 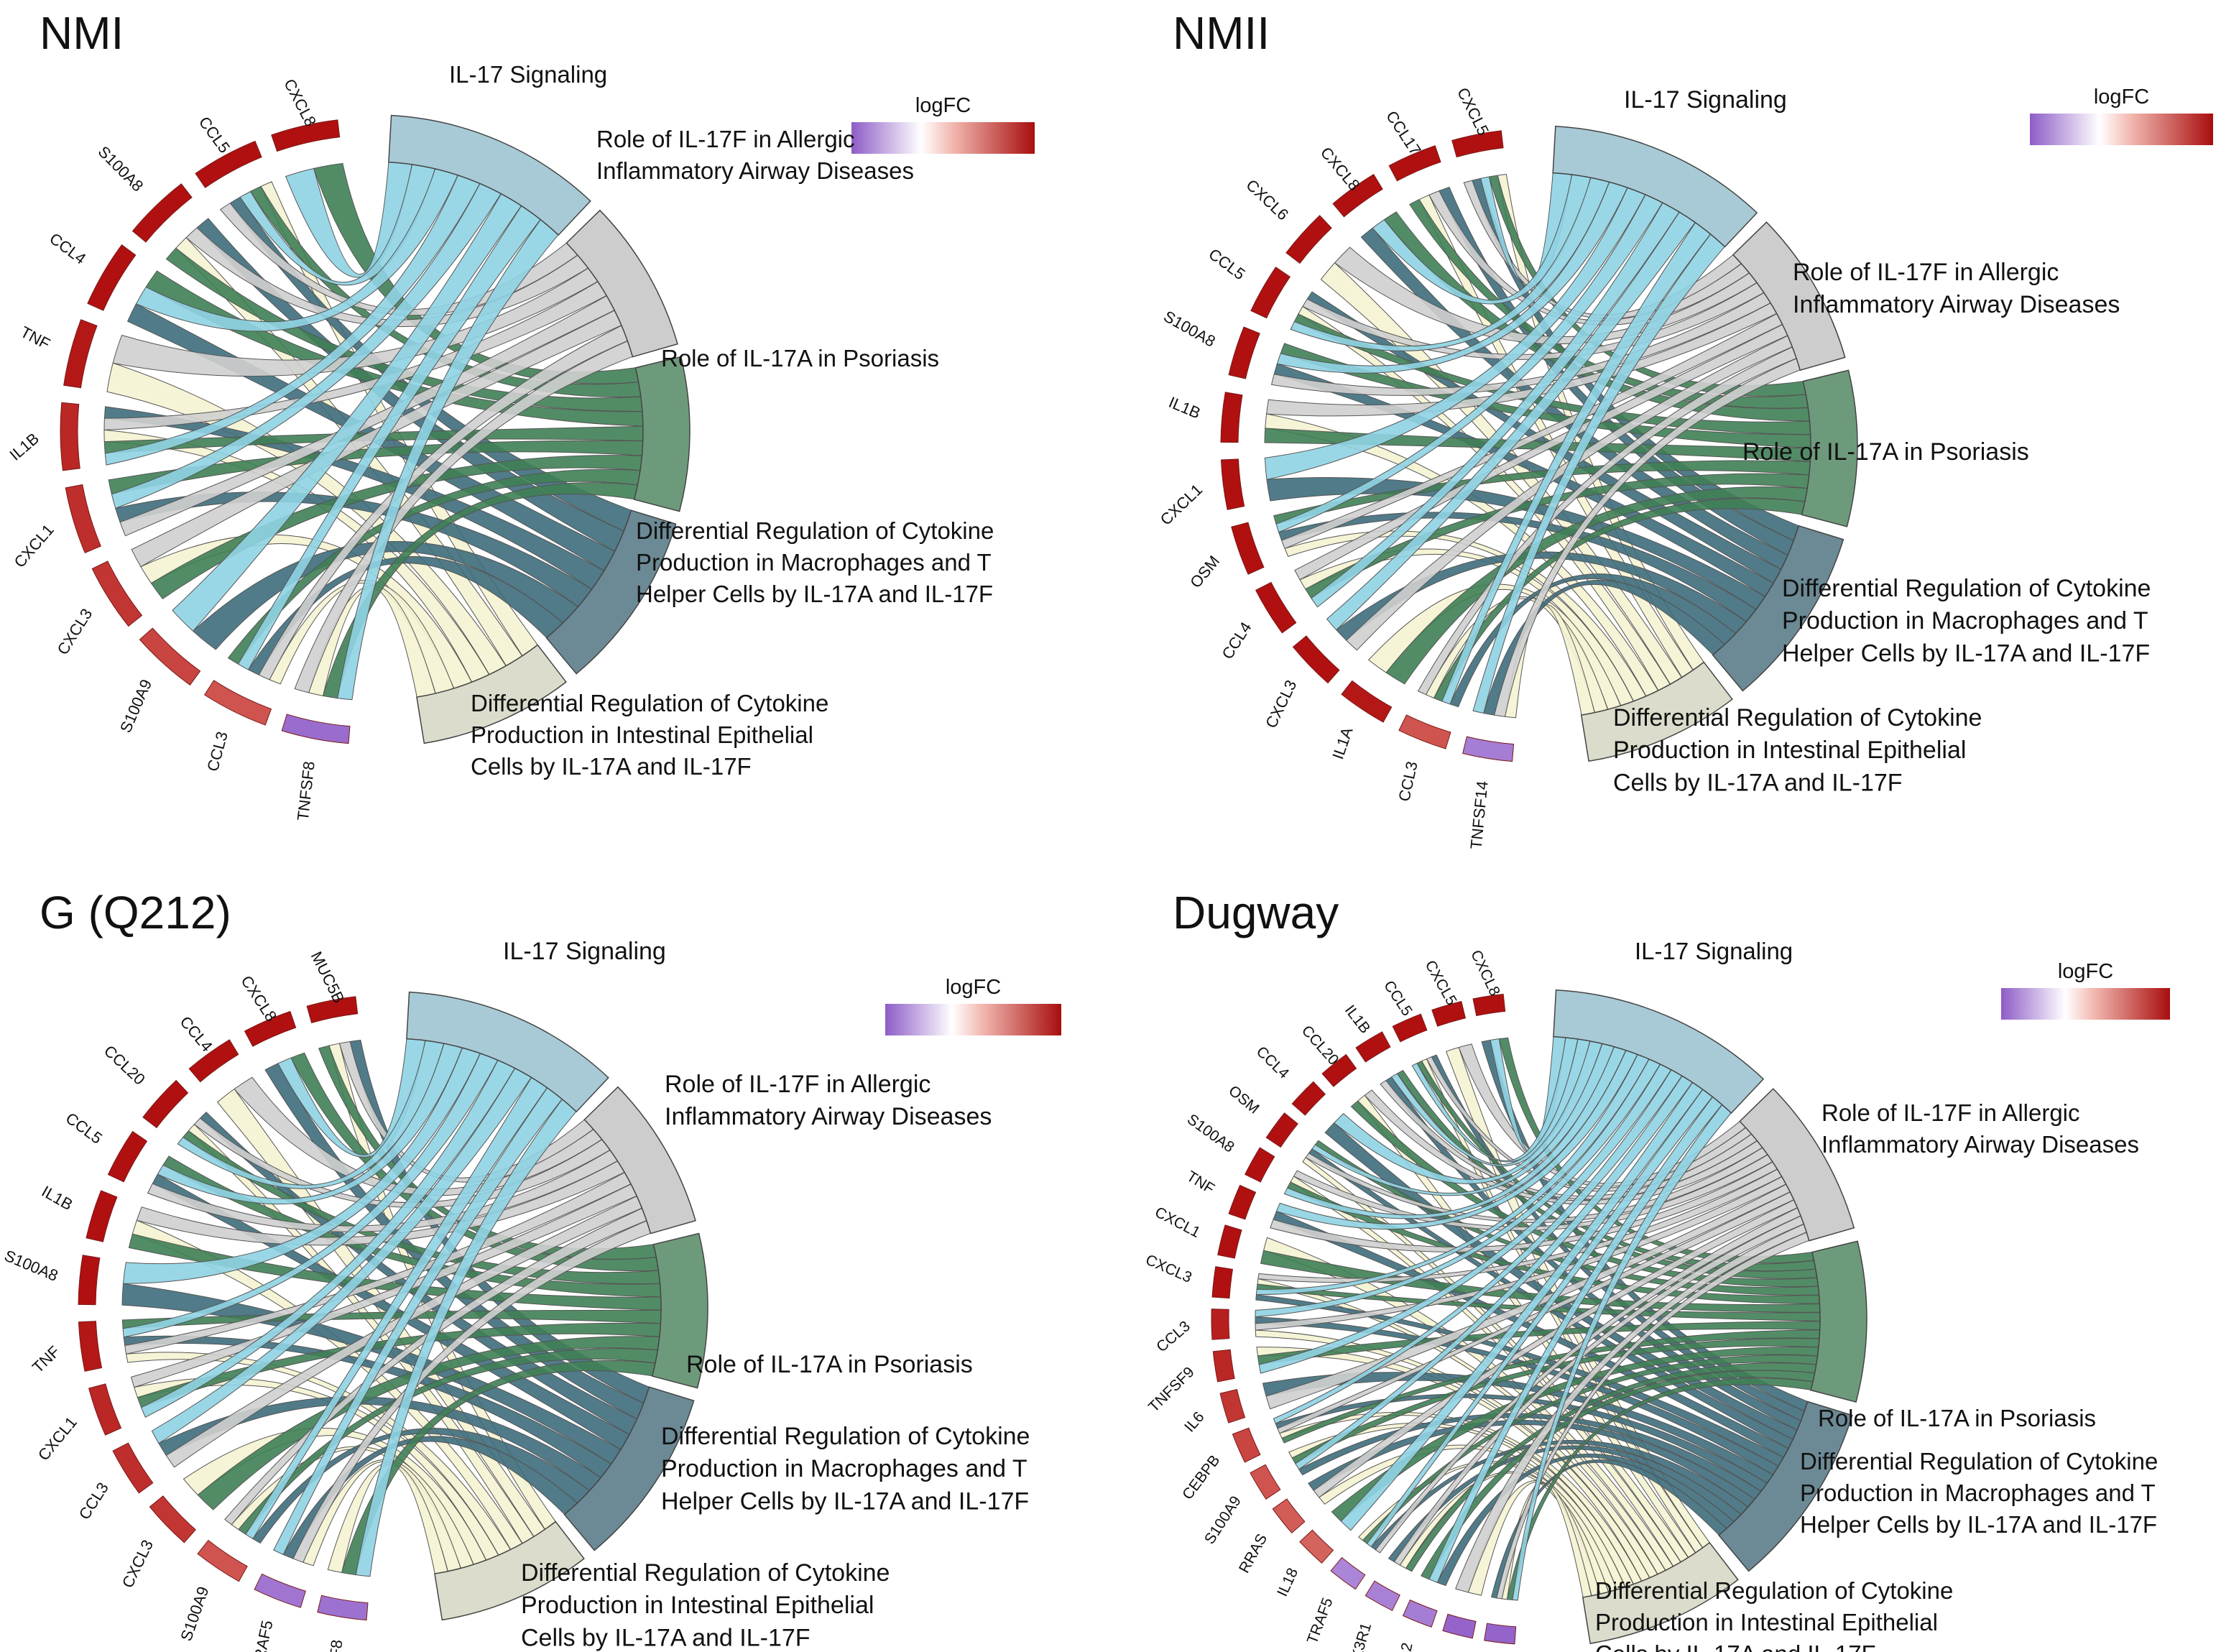 I want to click on gene-sector-ccl17, so click(x=1414, y=163).